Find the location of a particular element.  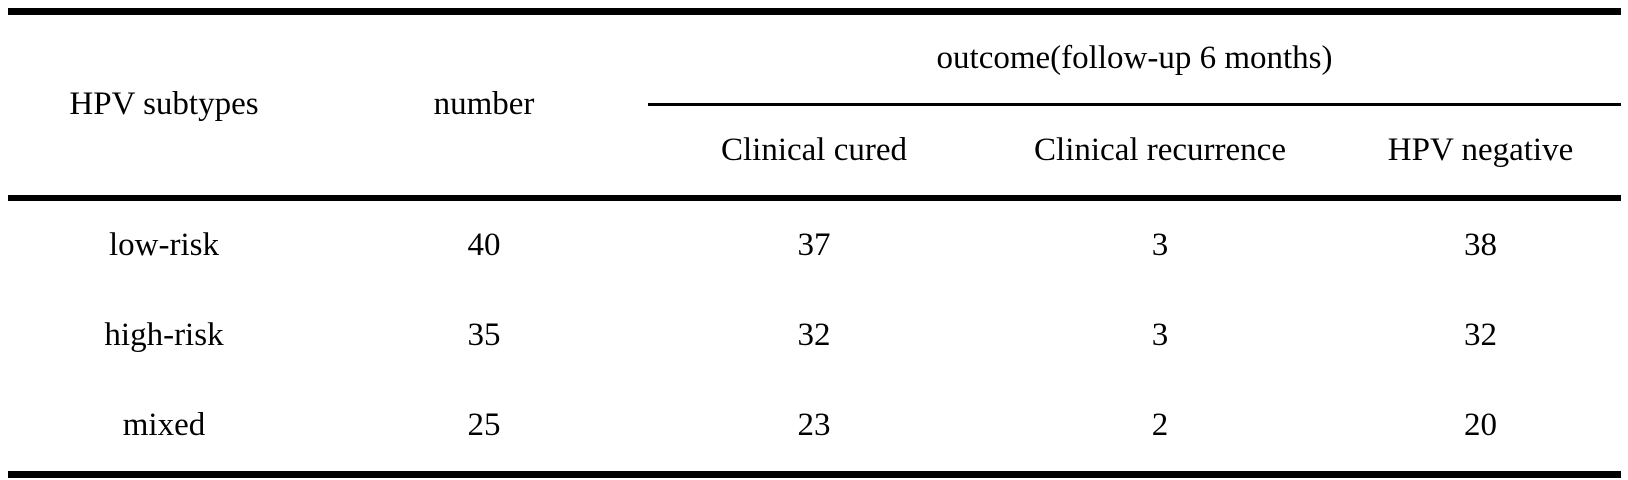

cell-subtype: high-risk is located at coordinates (164, 335).